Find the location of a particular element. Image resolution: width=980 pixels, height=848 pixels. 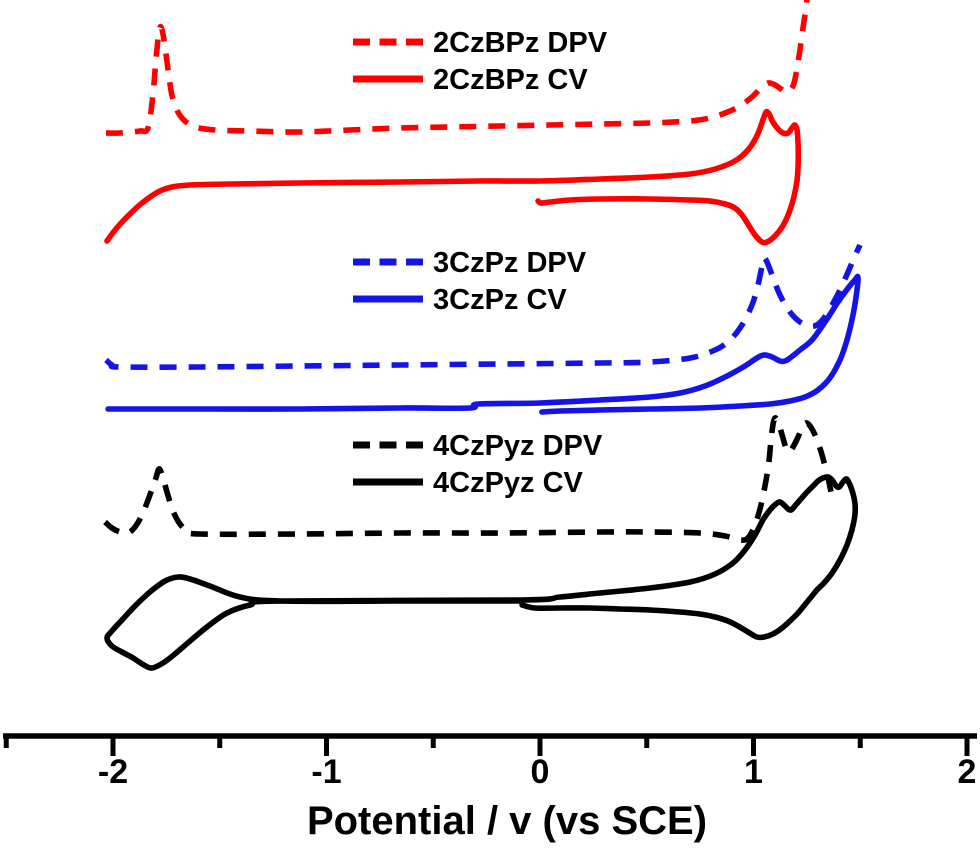

legend-label-3czpz-dpv: 3CzPz DPV is located at coordinates (510, 263).